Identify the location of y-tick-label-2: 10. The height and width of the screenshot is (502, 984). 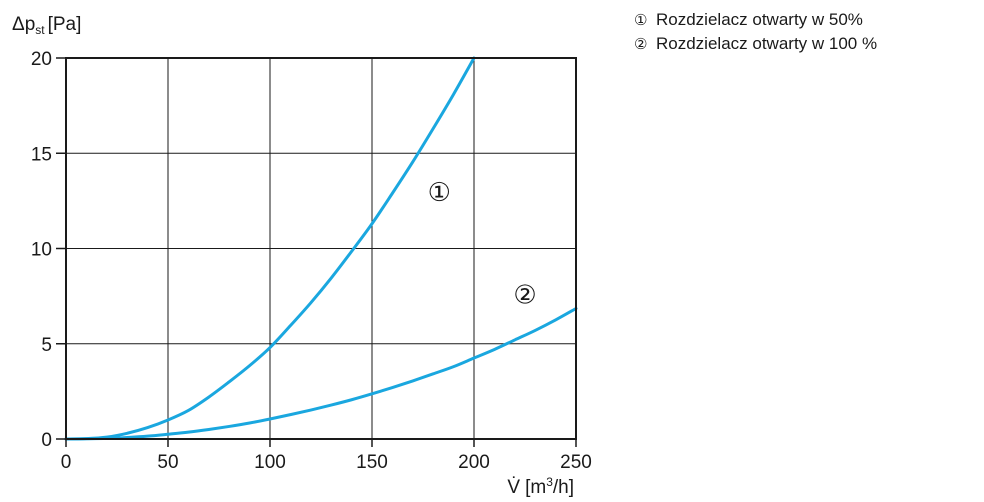
(41, 250).